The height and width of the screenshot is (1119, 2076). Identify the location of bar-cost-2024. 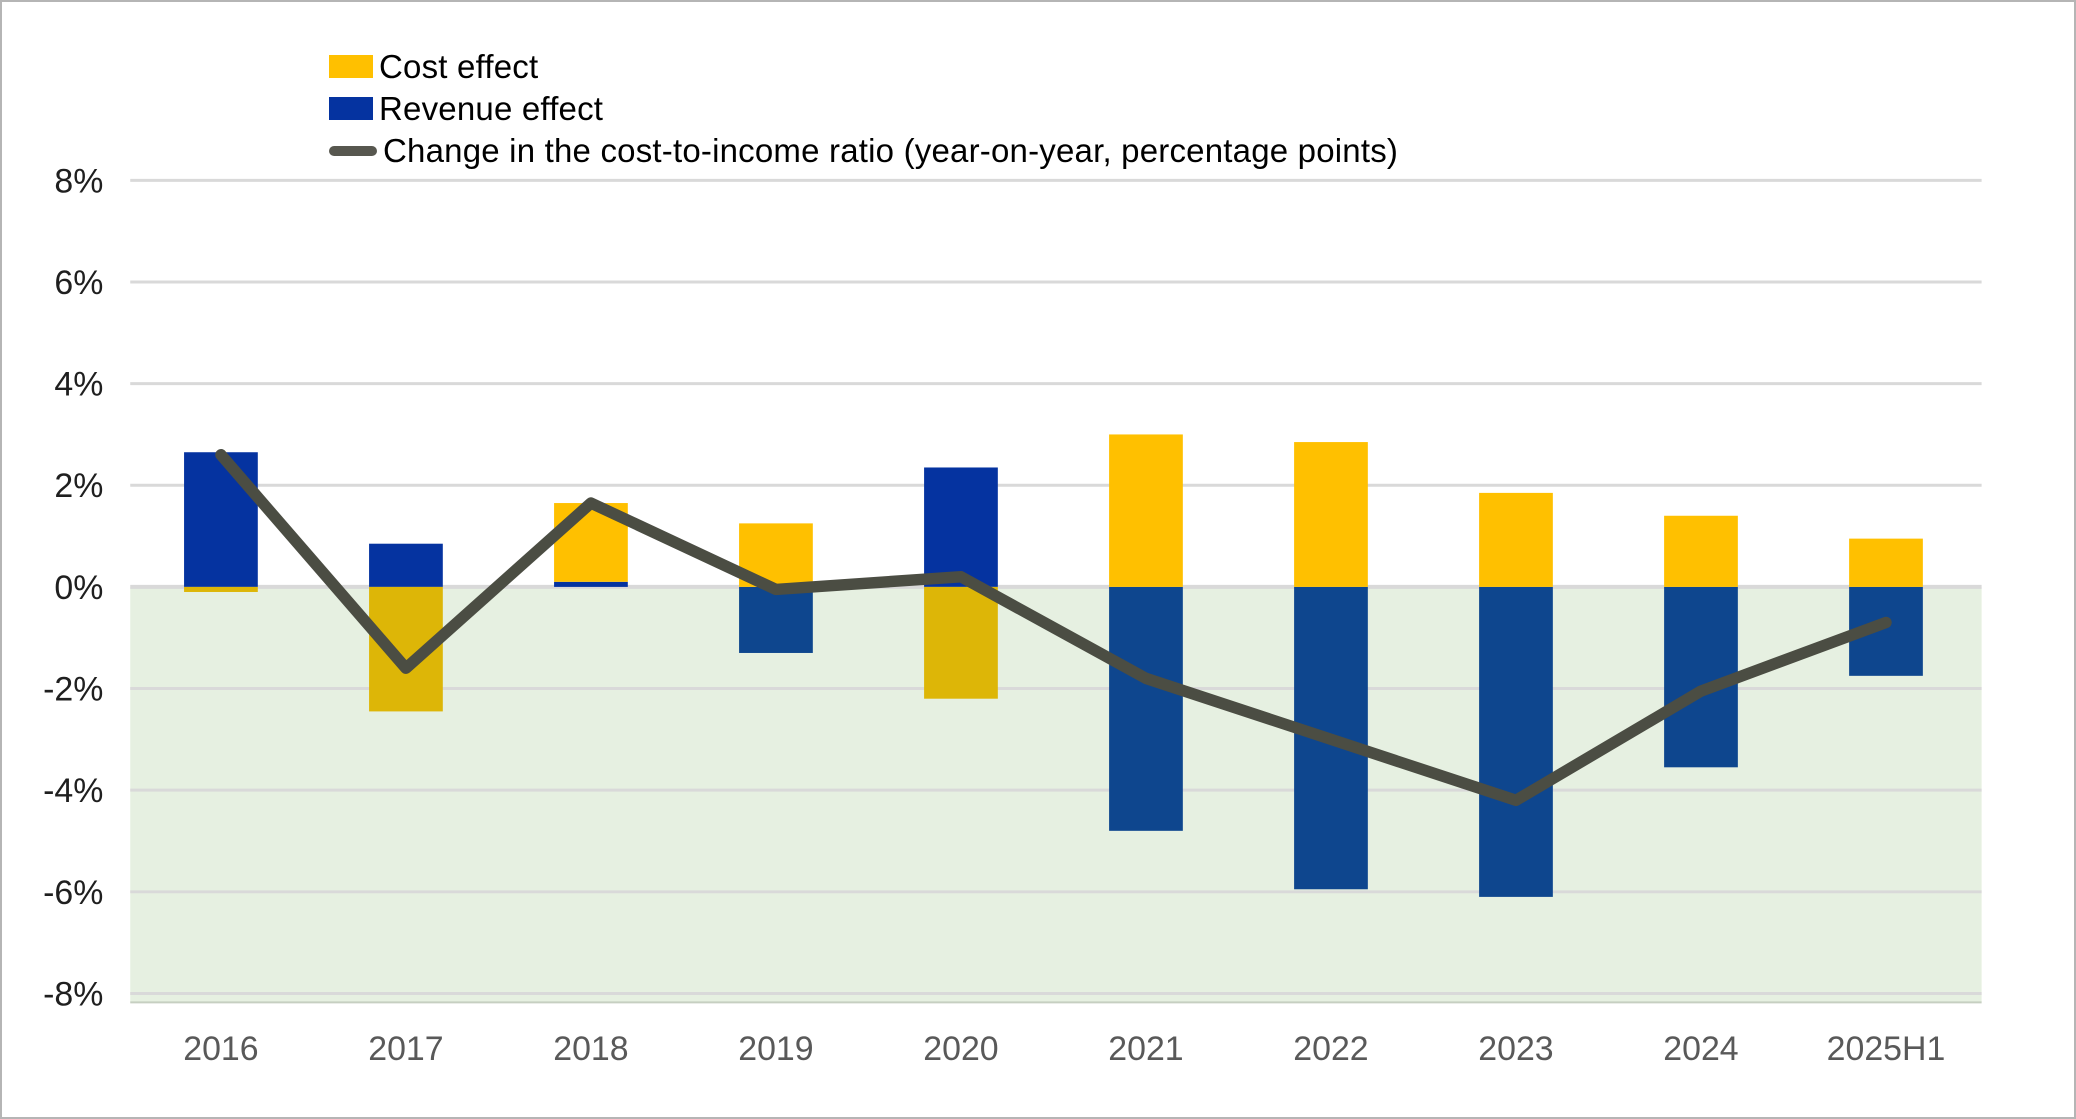
(1701, 551).